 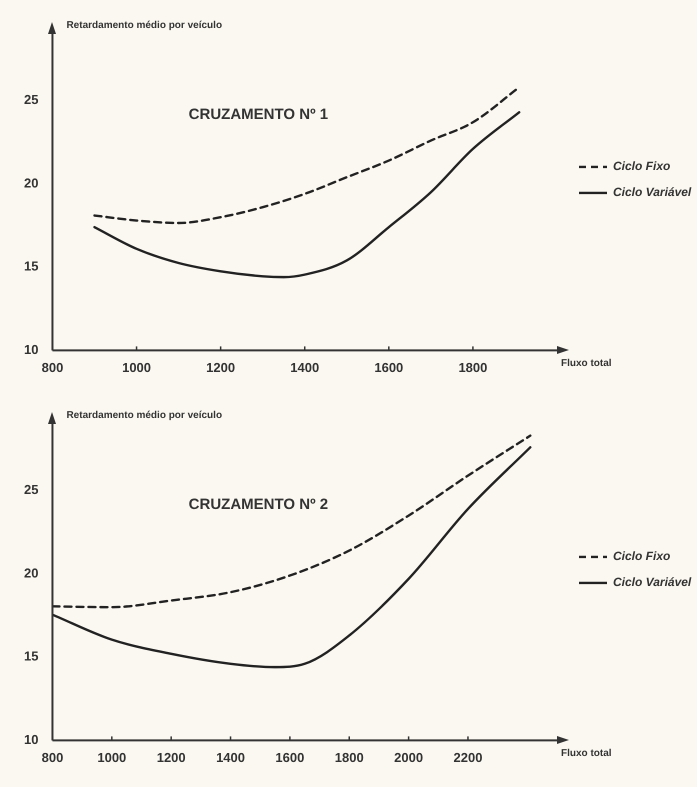 What do you see at coordinates (468, 757) in the screenshot?
I see `x-tick-label: 2200` at bounding box center [468, 757].